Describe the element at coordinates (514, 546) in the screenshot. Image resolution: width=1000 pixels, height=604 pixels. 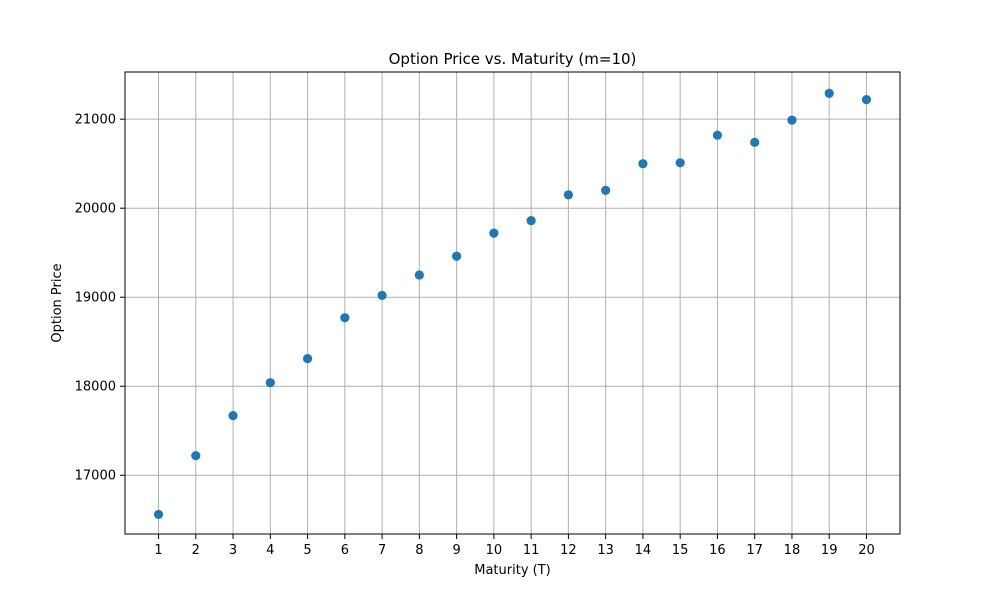
I see `x-axis-ticks: 1 2 3 4 5 6 7 8 9 10 11 12 13 14 15 16 17 18 19 20` at that location.